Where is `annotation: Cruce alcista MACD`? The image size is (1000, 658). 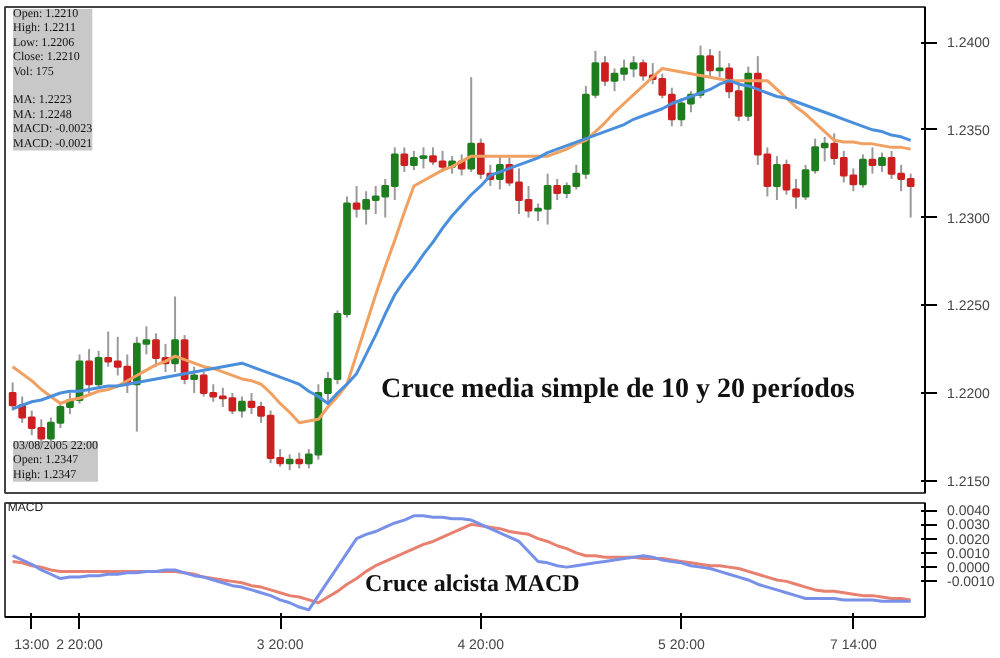 annotation: Cruce alcista MACD is located at coordinates (473, 583).